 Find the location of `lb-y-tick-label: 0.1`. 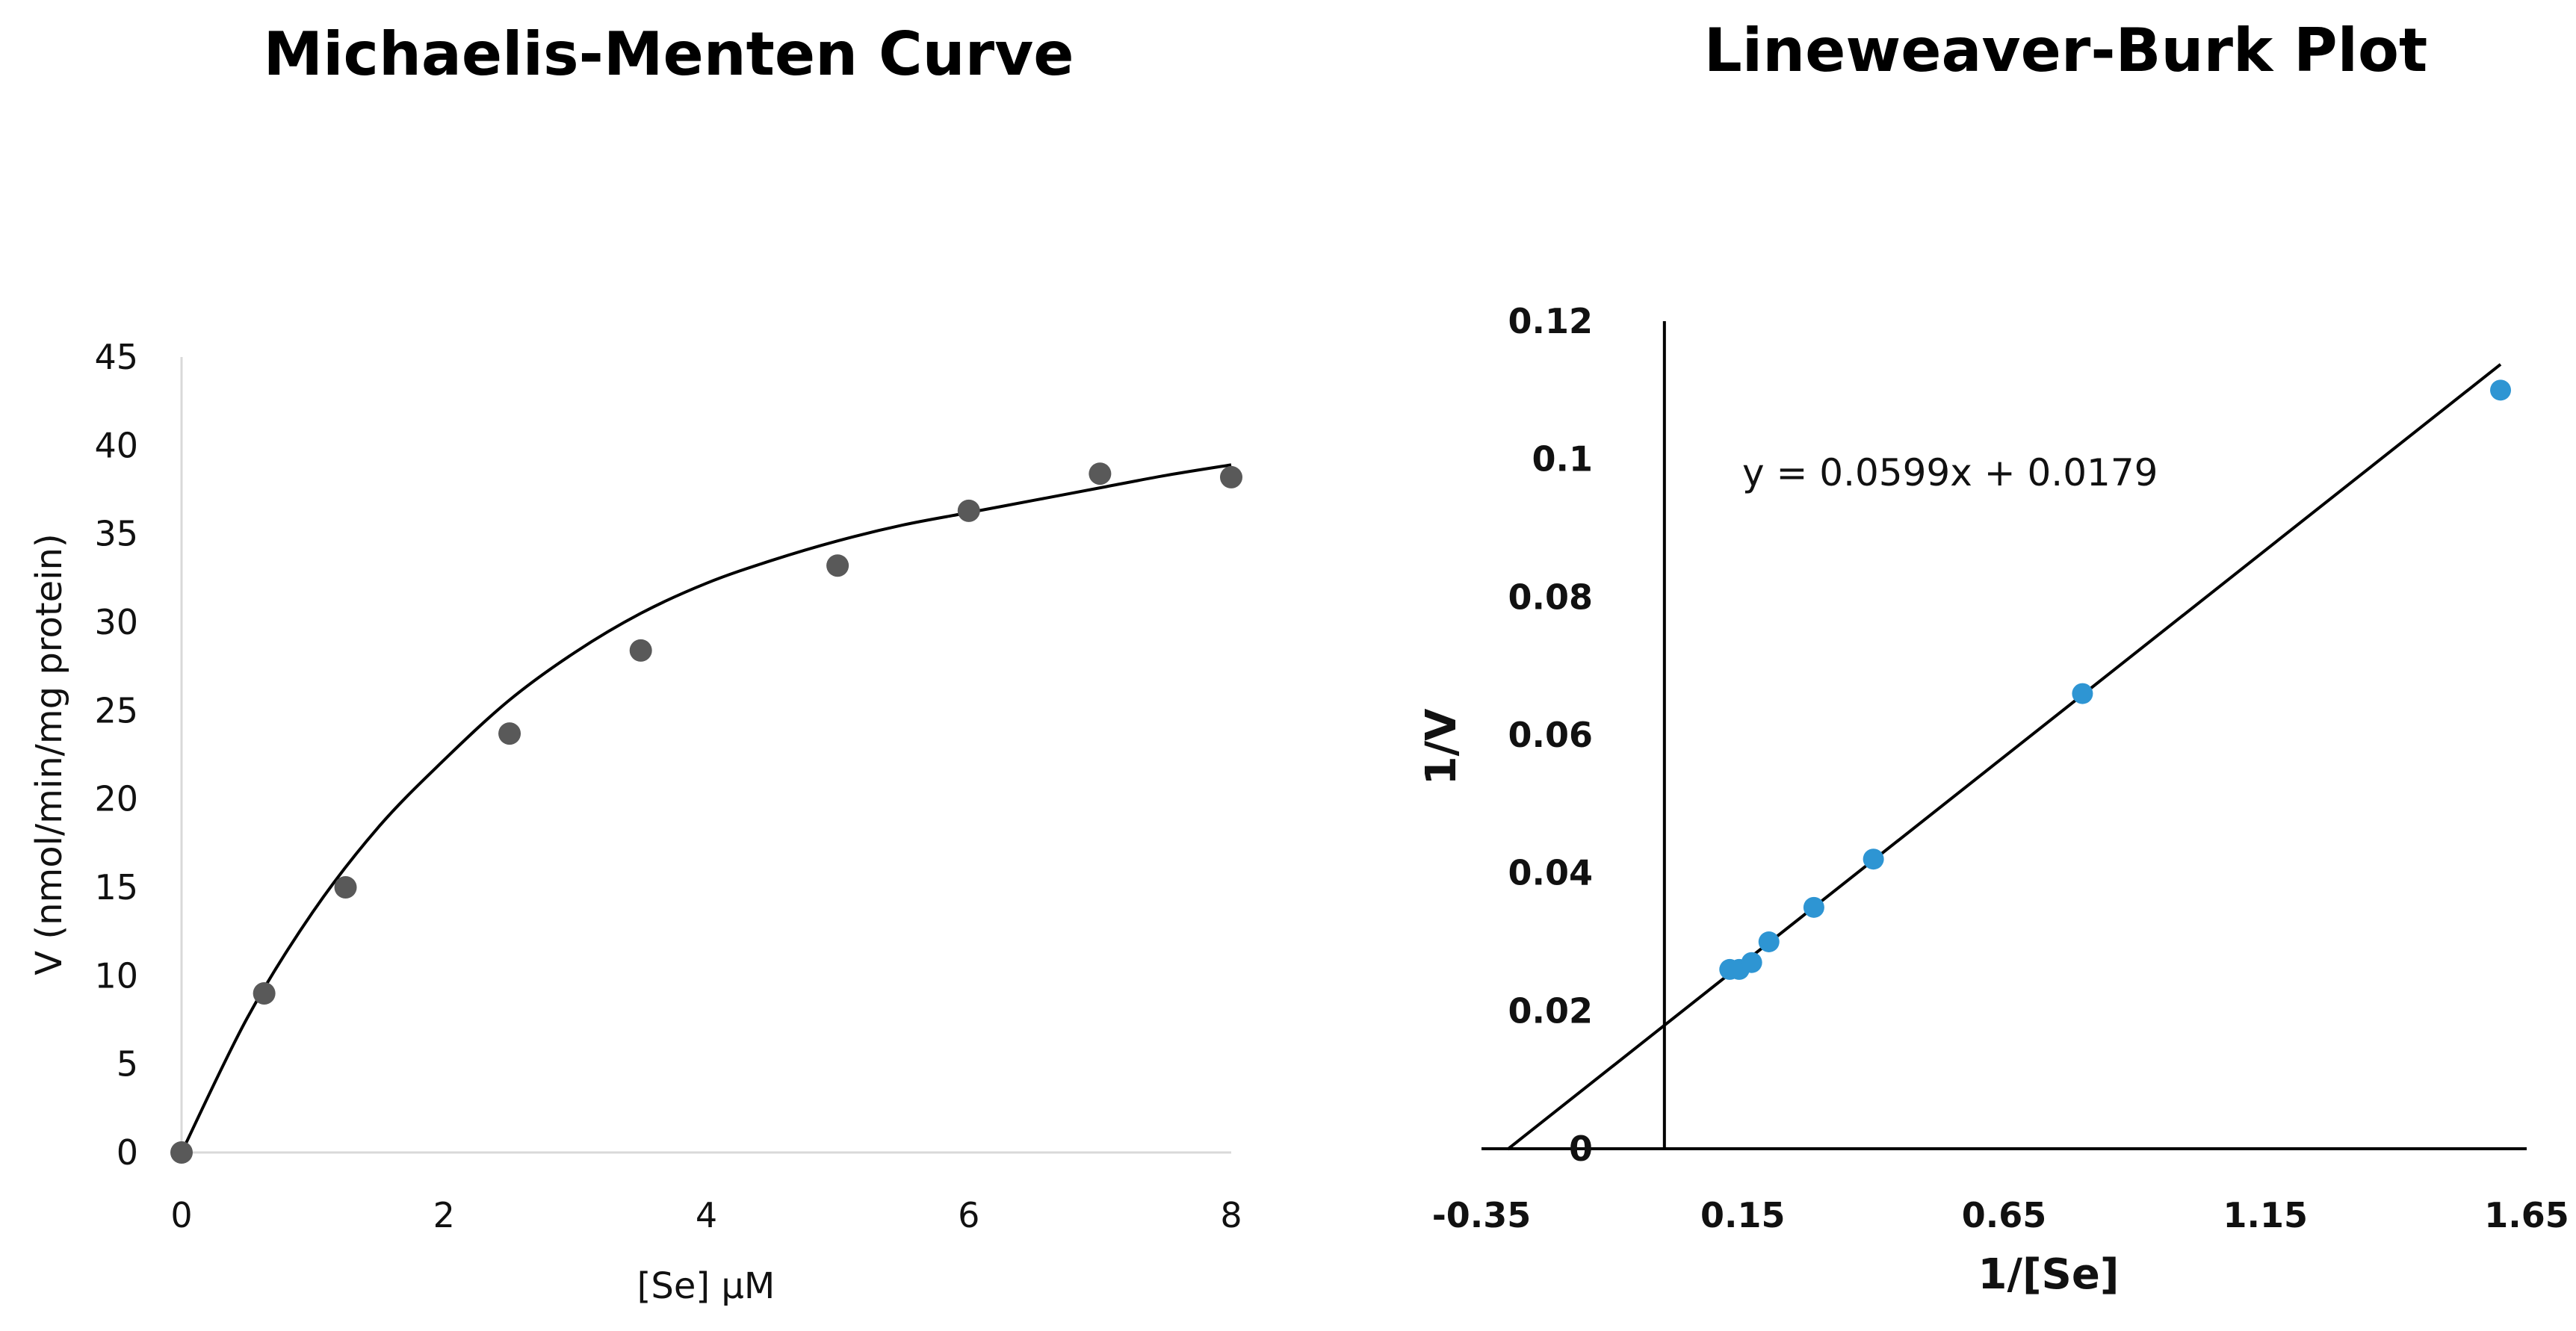

lb-y-tick-label: 0.1 is located at coordinates (1563, 459).